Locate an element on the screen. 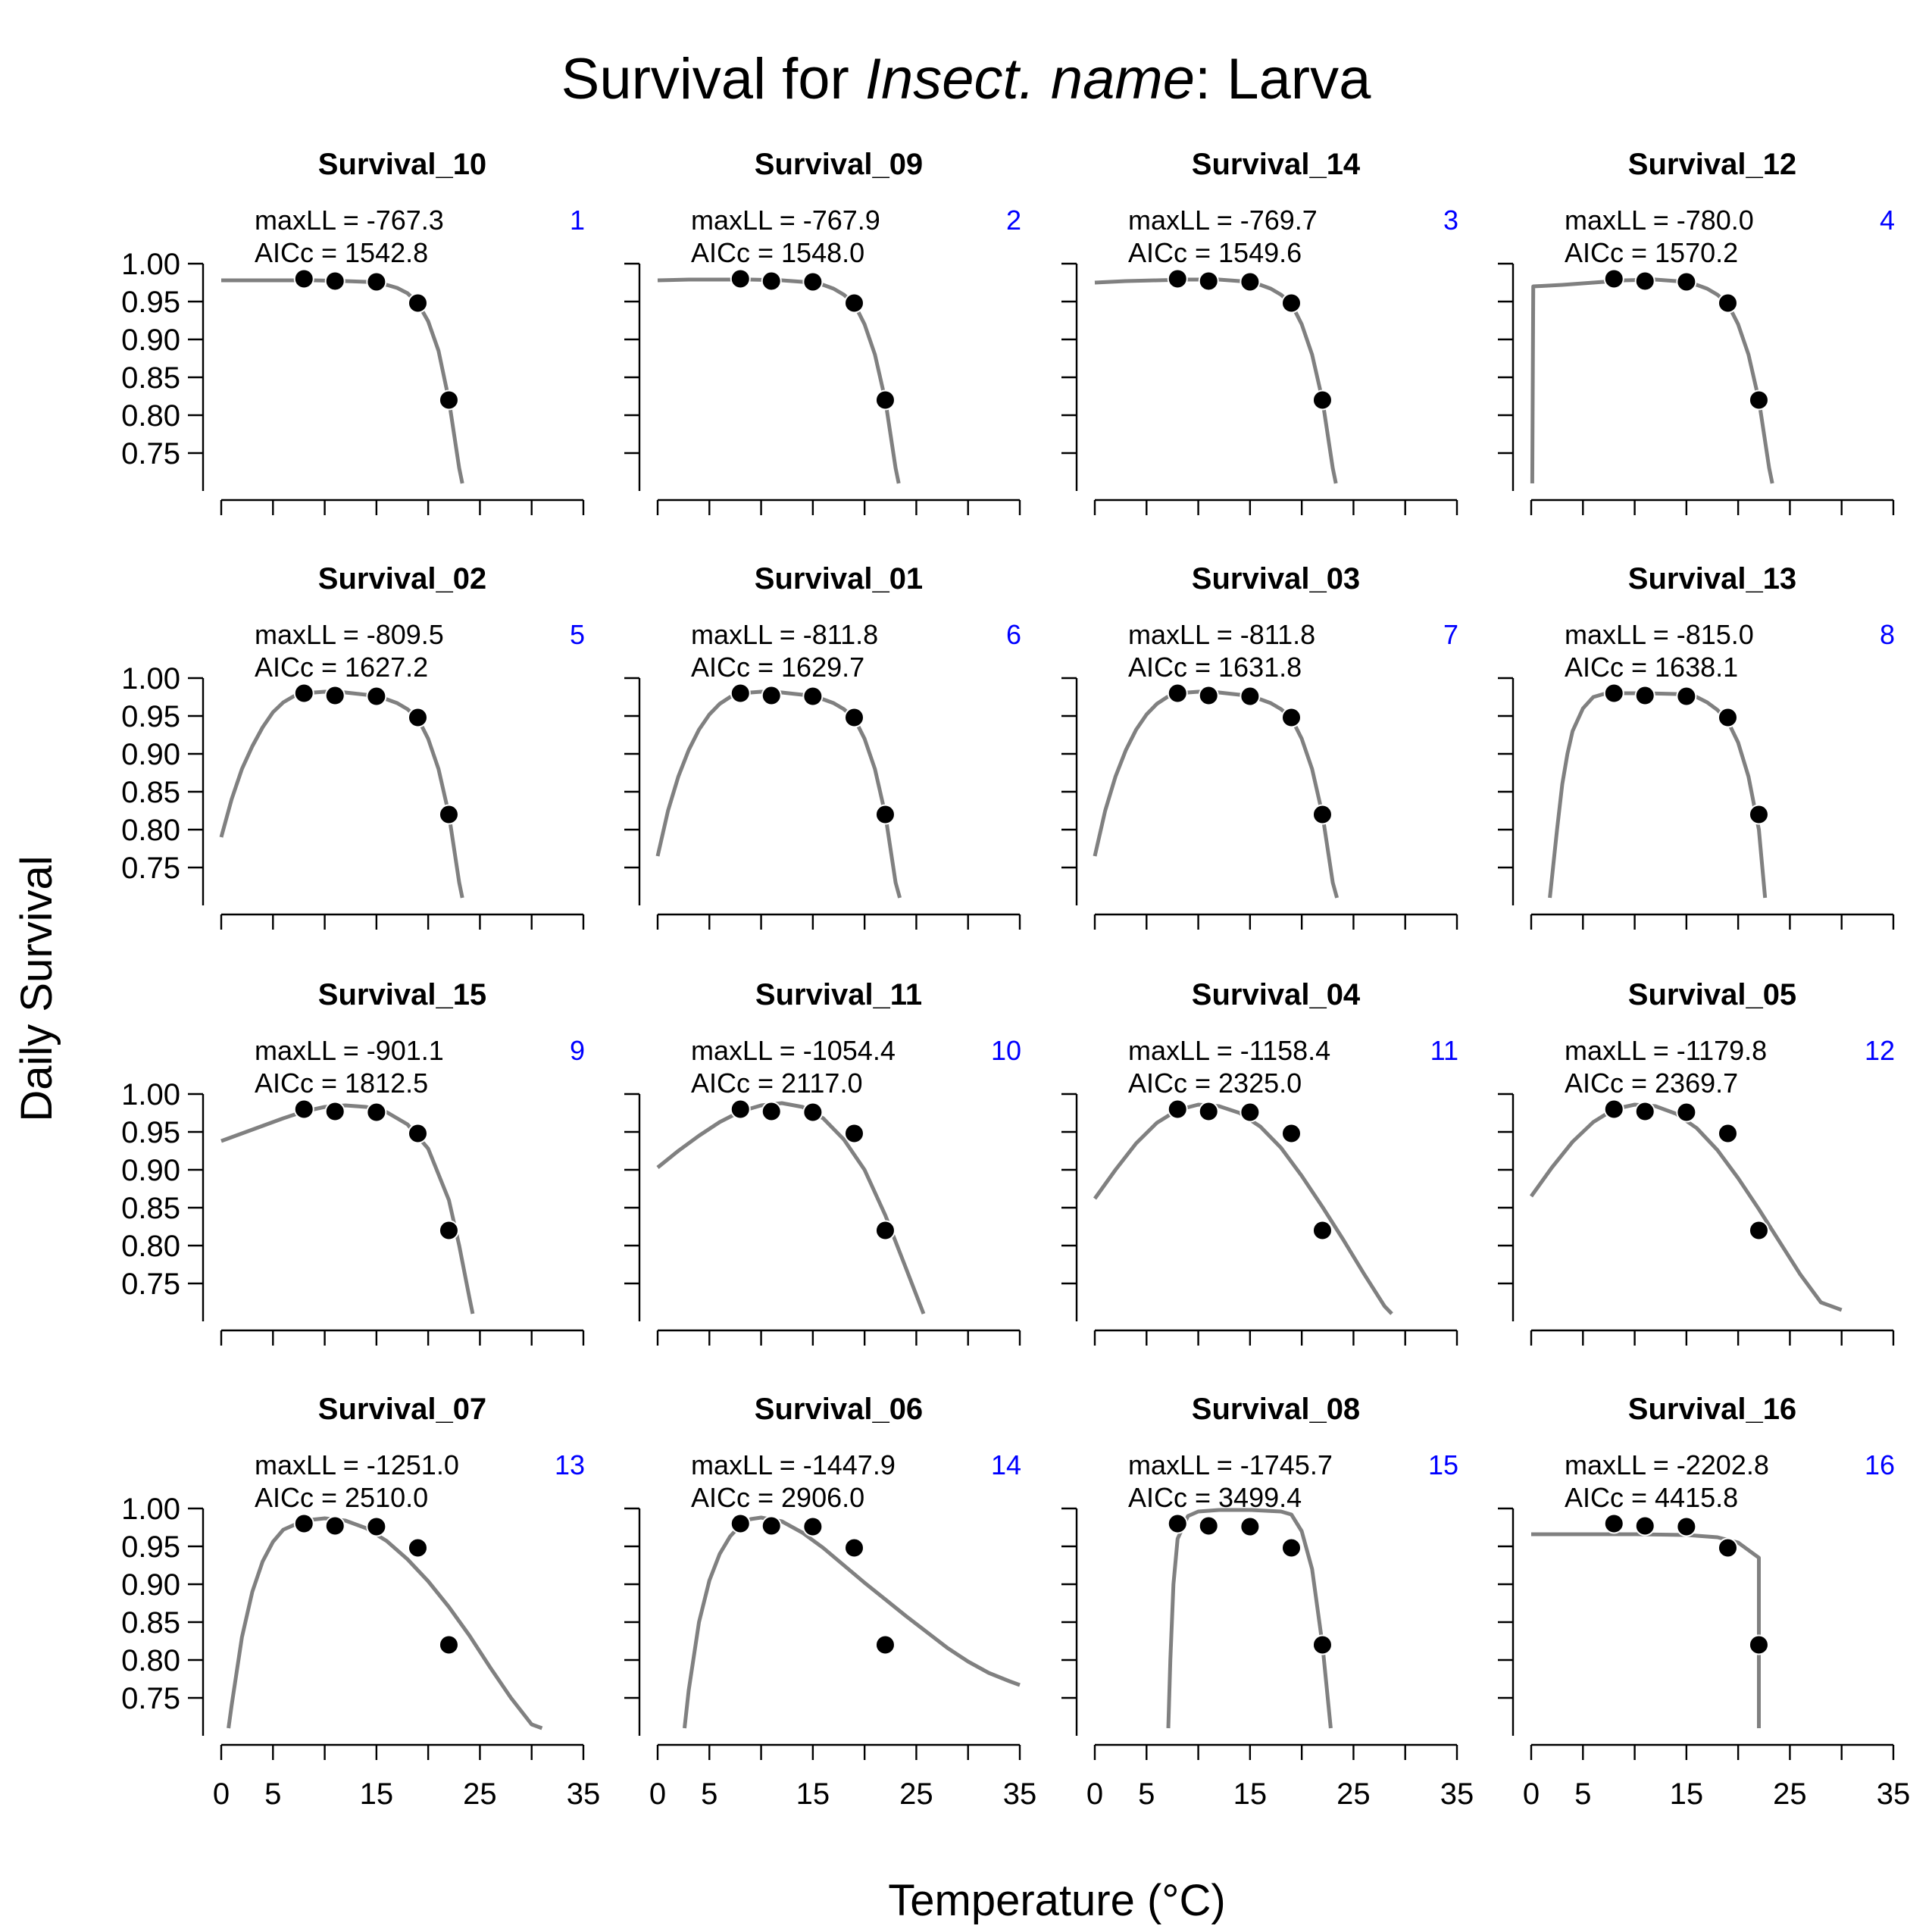  panel-title: Survival_16 is located at coordinates (1712, 1409).